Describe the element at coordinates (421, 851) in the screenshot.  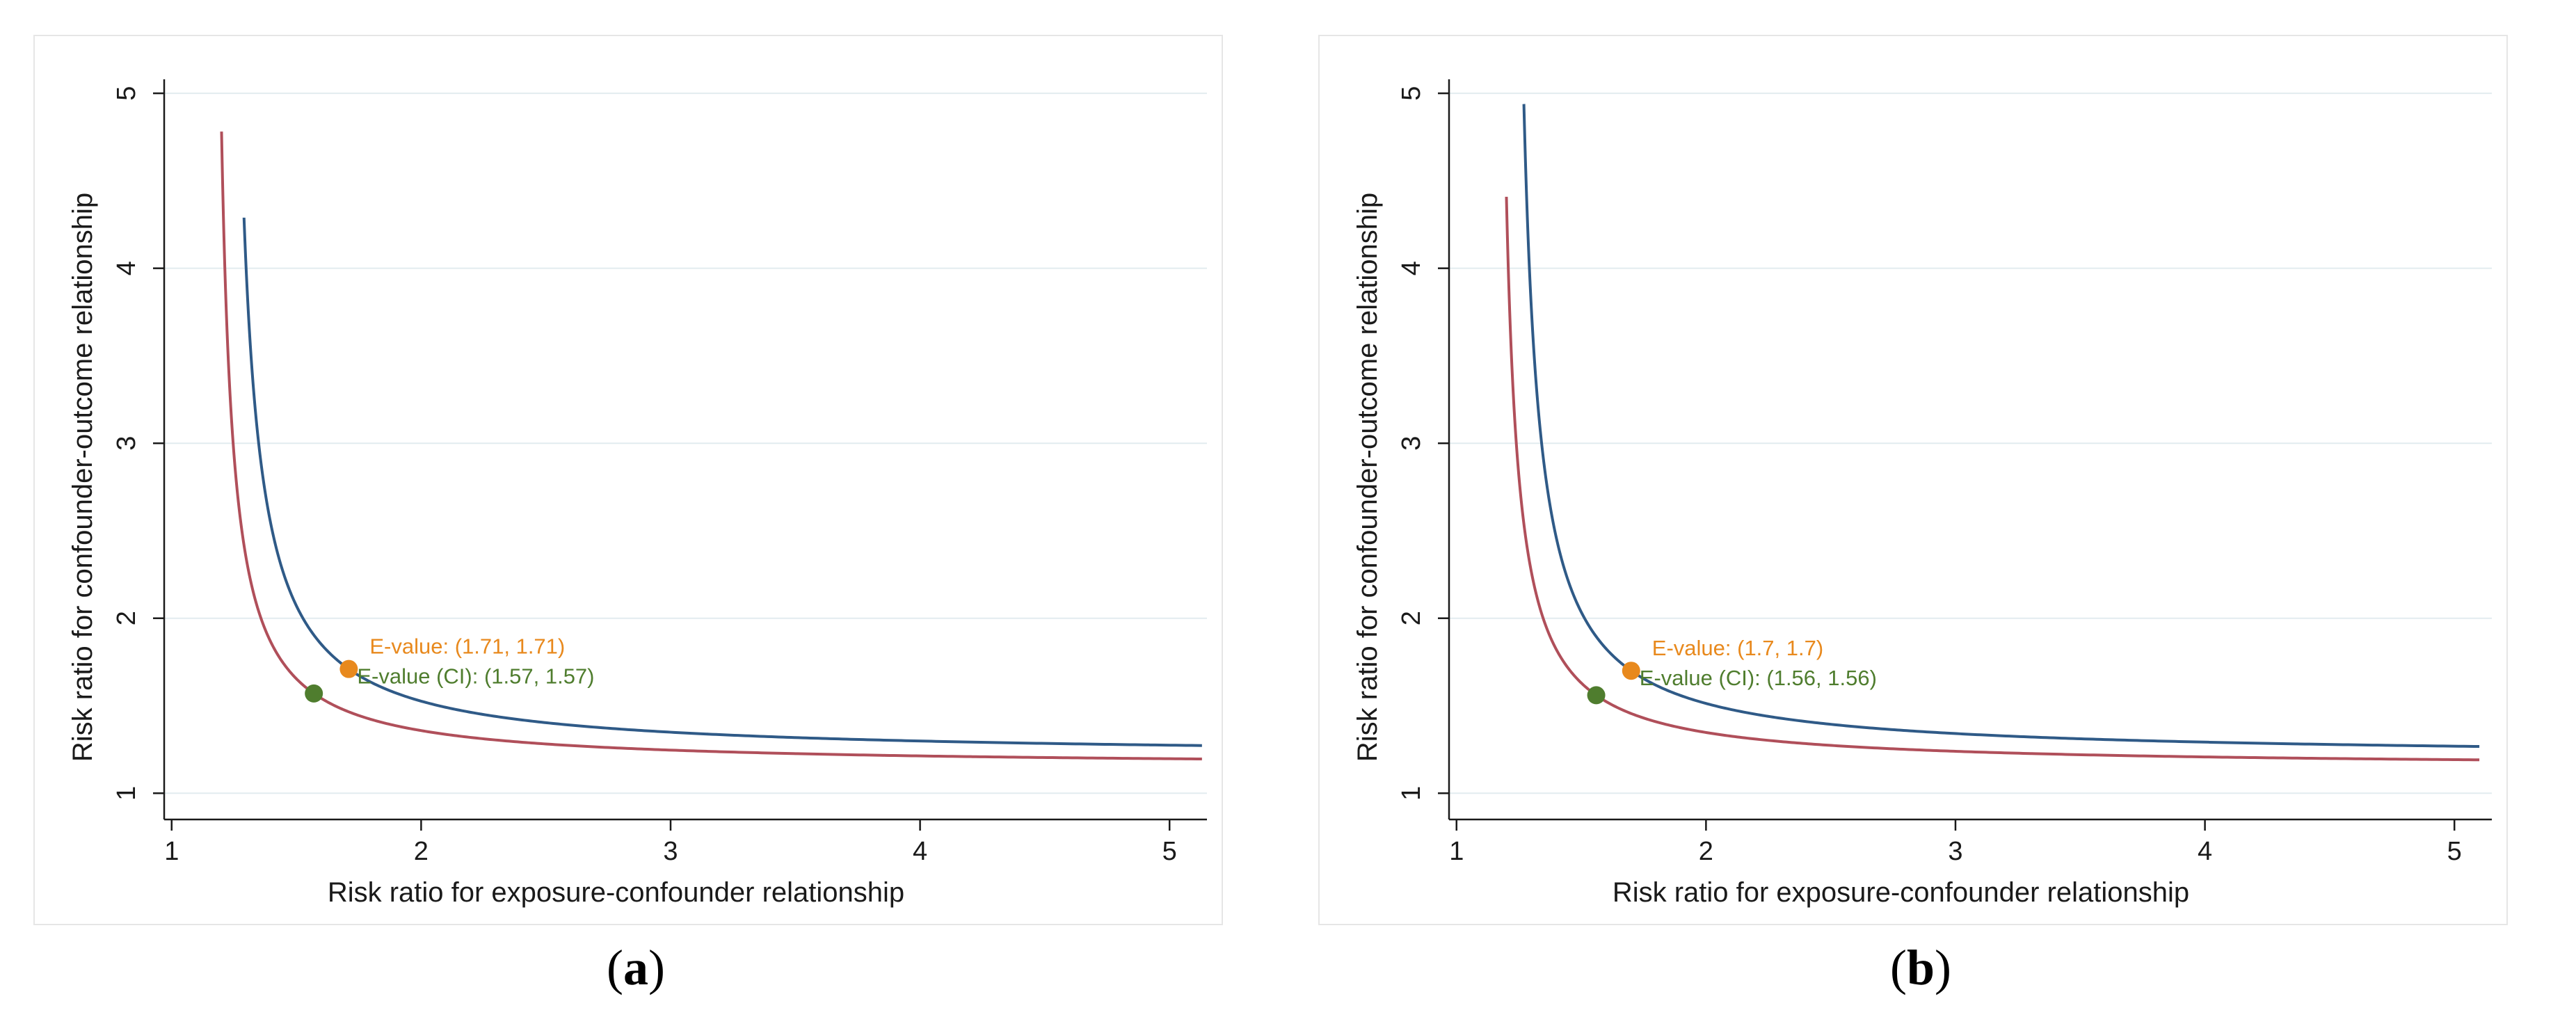
I see `chart-a-x-tick-label-1: 2` at that location.